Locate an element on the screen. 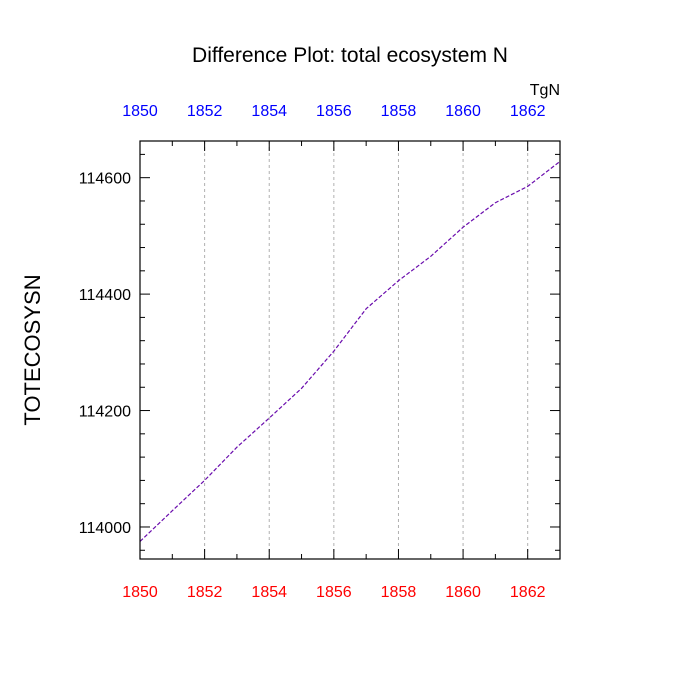  y-tick-label: 114600 is located at coordinates (105, 179).